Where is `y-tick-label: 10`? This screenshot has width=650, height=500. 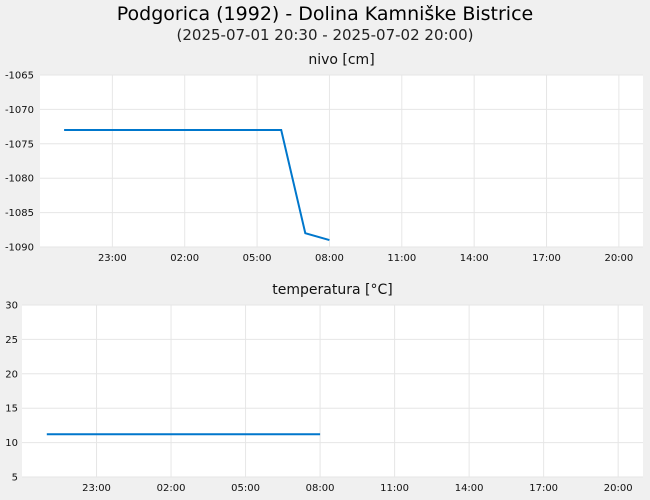 y-tick-label: 10 is located at coordinates (11, 443).